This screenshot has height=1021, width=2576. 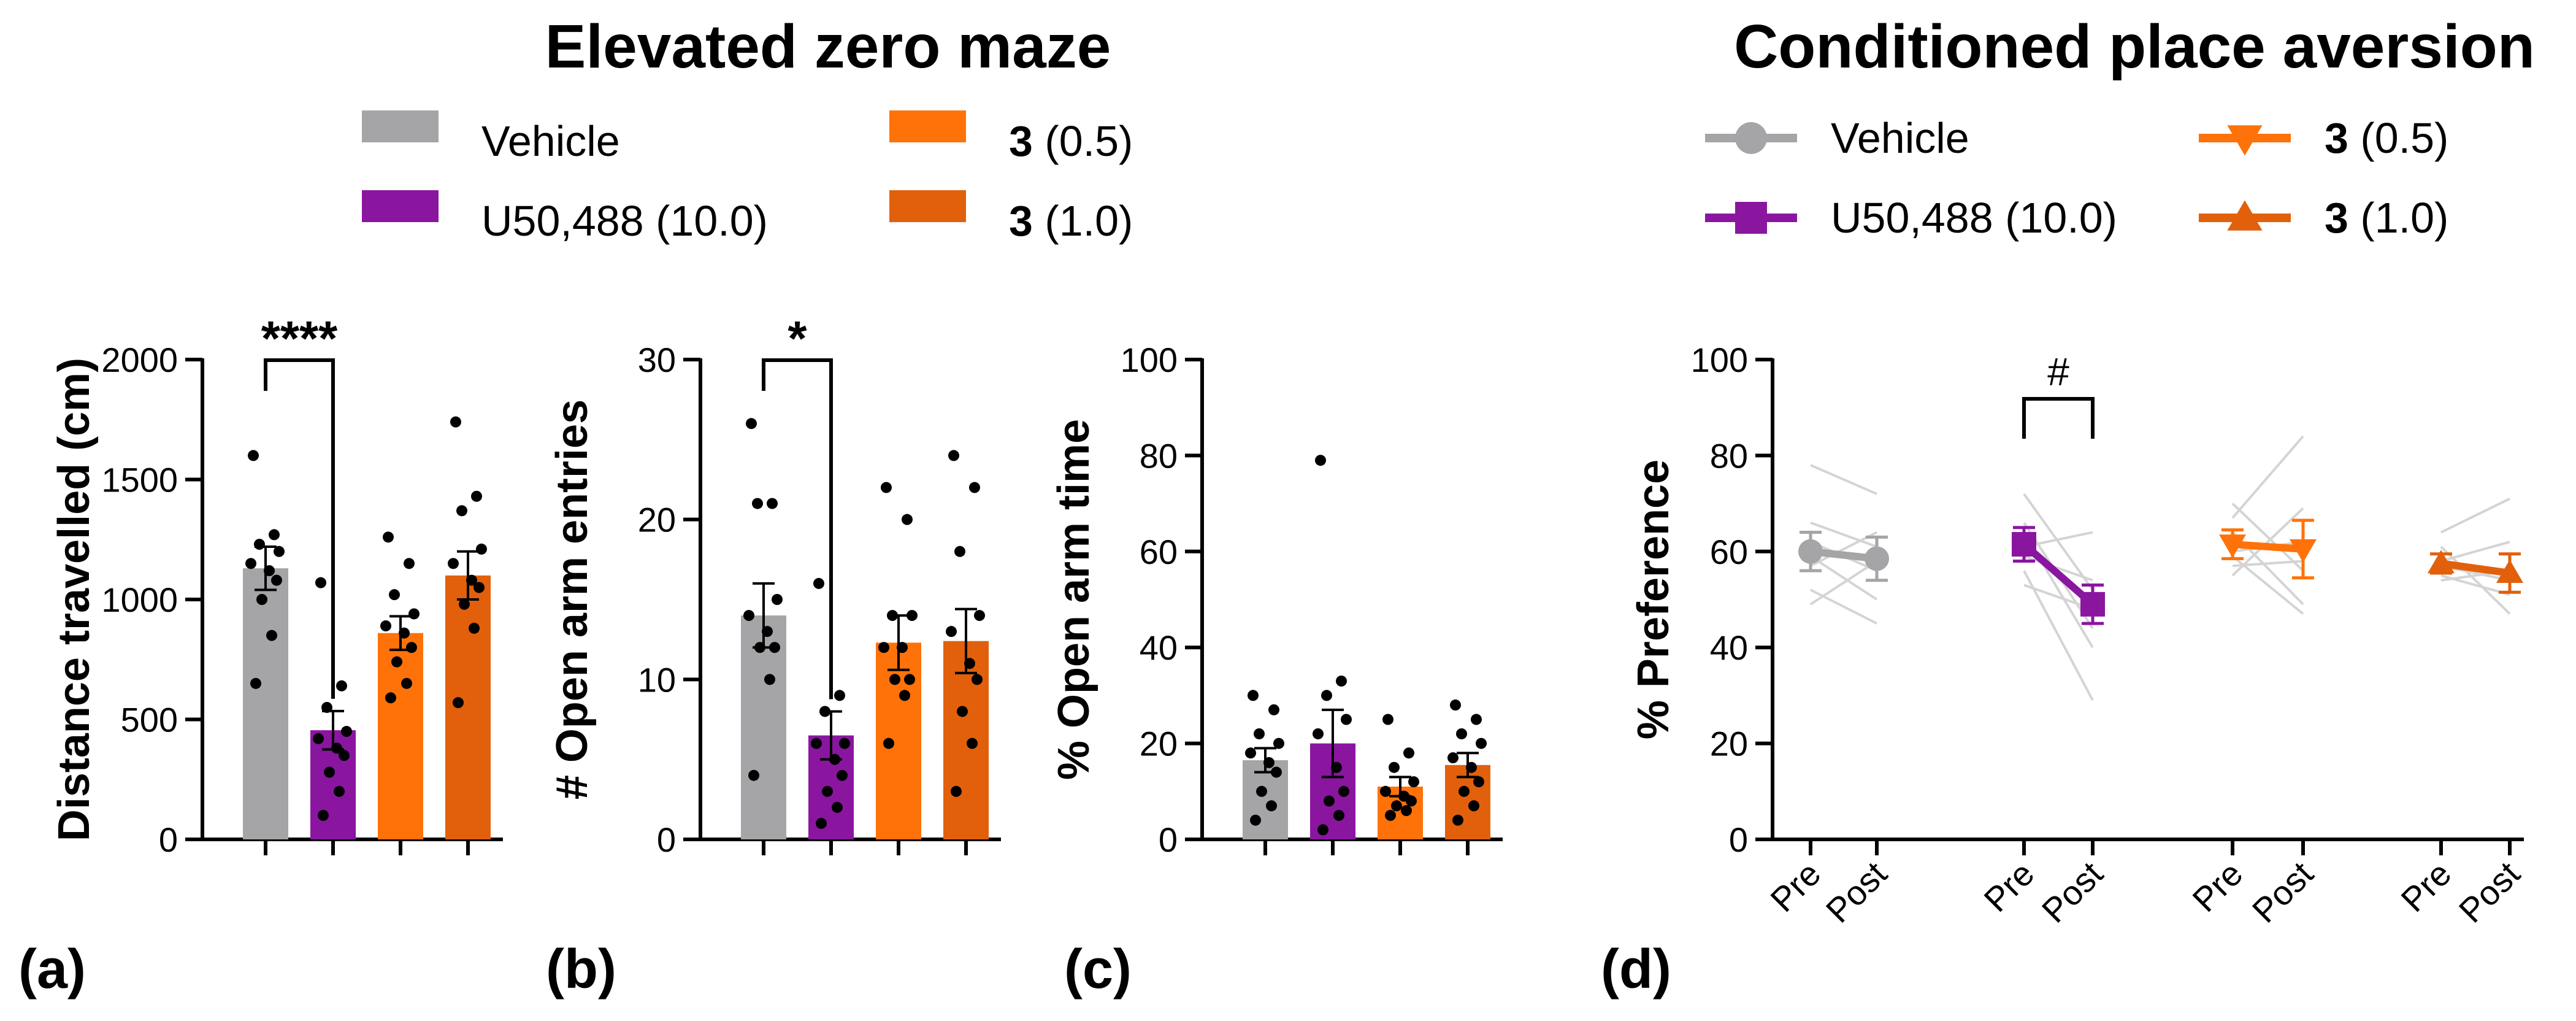 I want to click on legend-line-label-1: U50,488 (10.0), so click(x=1974, y=218).